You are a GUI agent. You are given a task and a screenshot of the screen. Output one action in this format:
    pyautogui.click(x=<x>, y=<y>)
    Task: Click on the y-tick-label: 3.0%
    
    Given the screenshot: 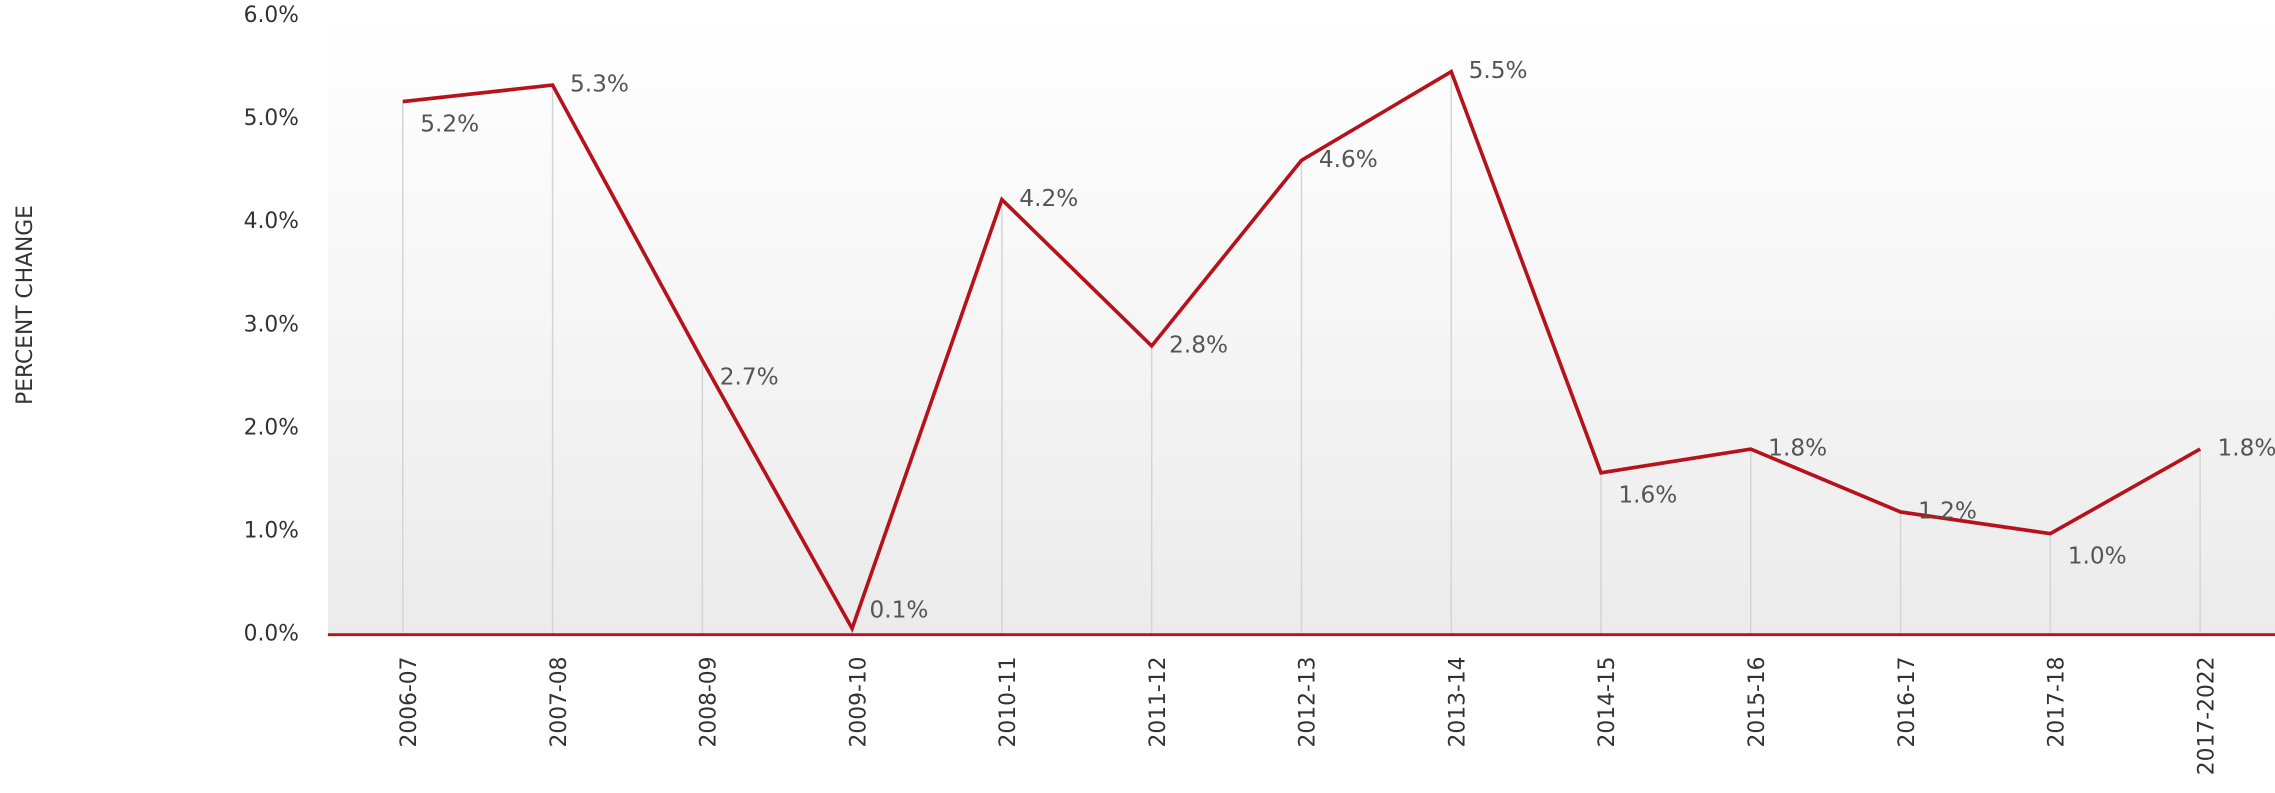 What is the action you would take?
    pyautogui.click(x=271, y=324)
    